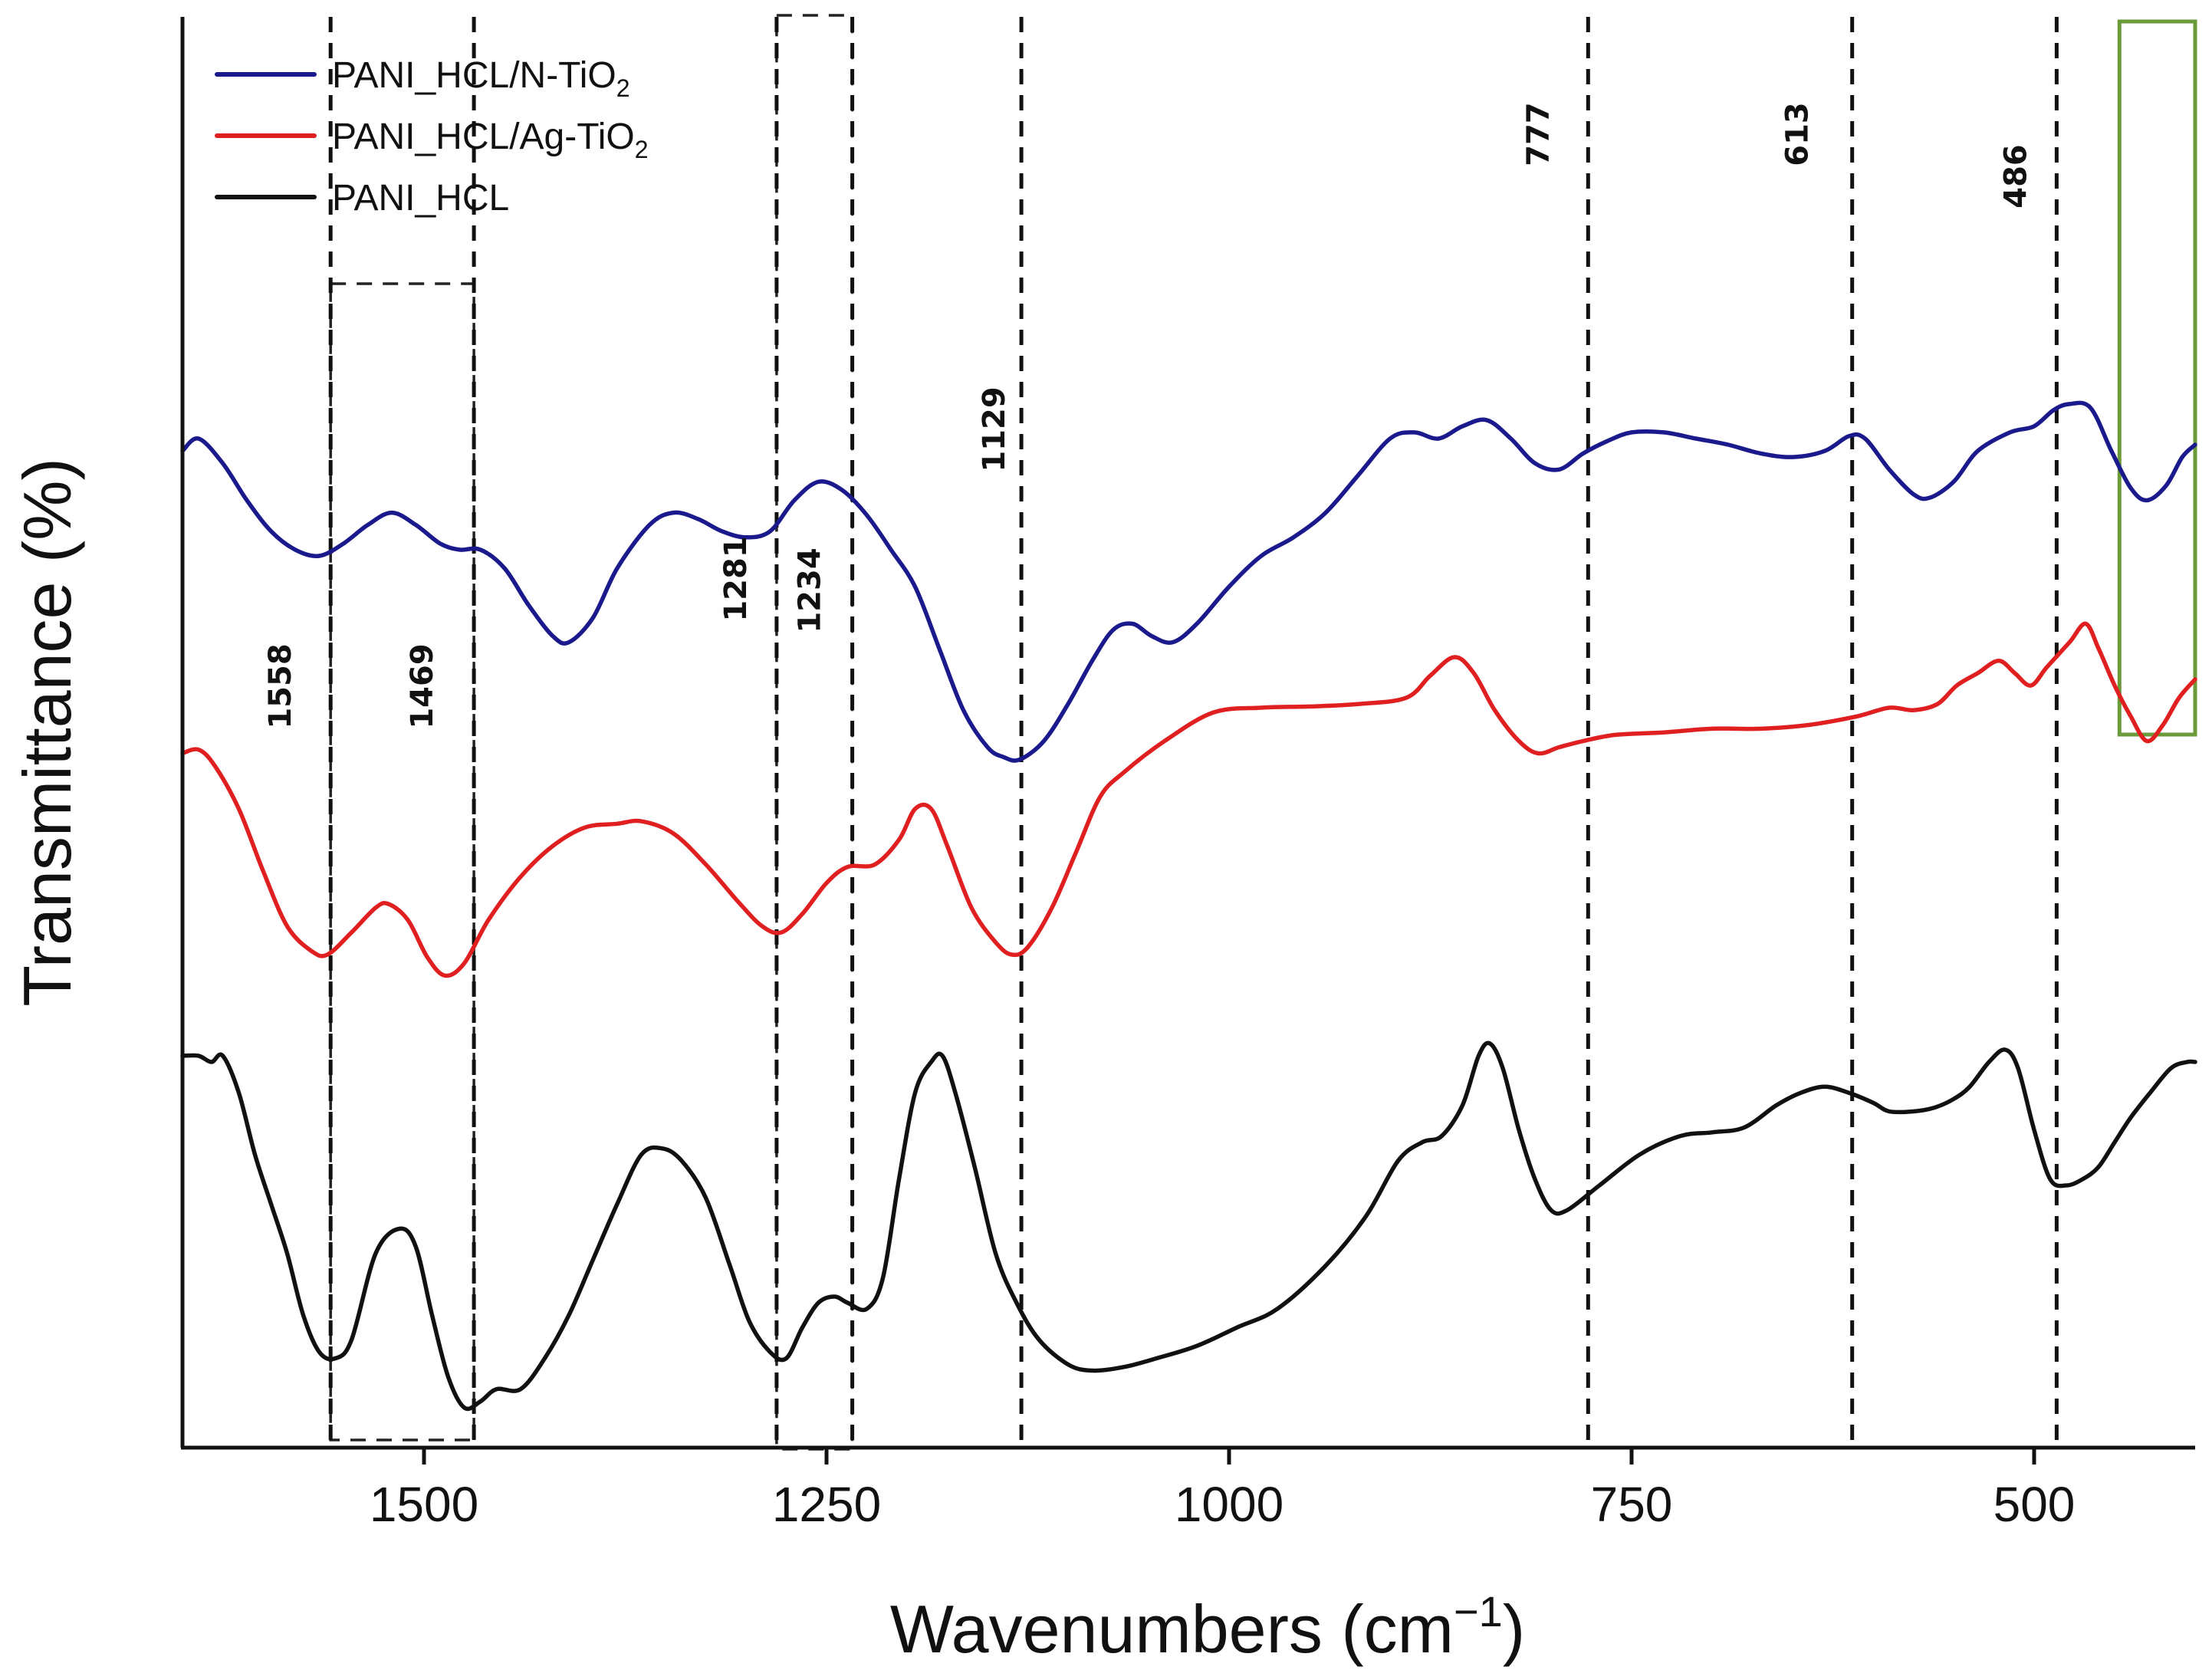 This screenshot has width=2212, height=1670. What do you see at coordinates (1478, 1611) in the screenshot?
I see `x-axis-title-exponent: −1` at bounding box center [1478, 1611].